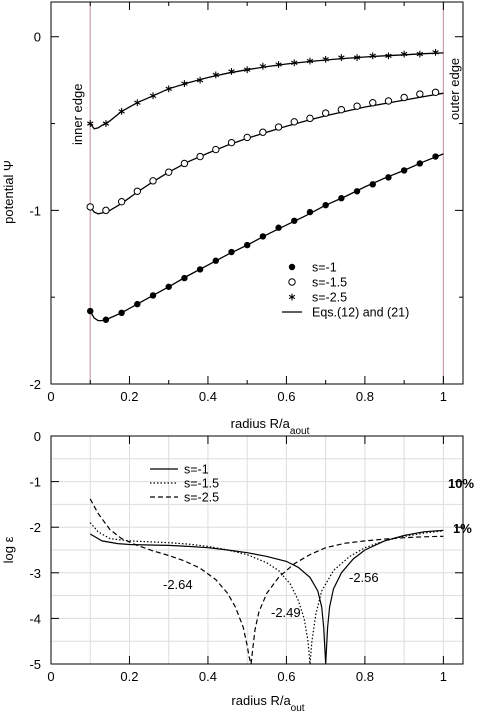  I want to click on legend-swatch, so click(292, 267).